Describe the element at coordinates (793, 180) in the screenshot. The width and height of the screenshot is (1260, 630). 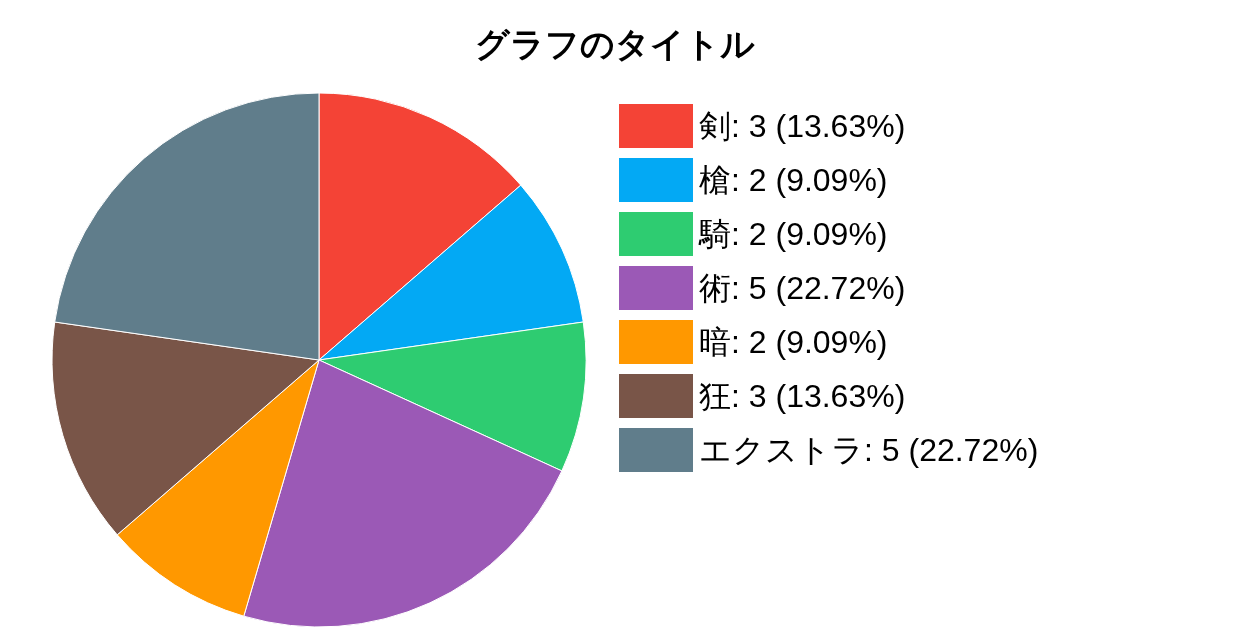
I see `legend-label: 槍: 2 (9.09%)` at that location.